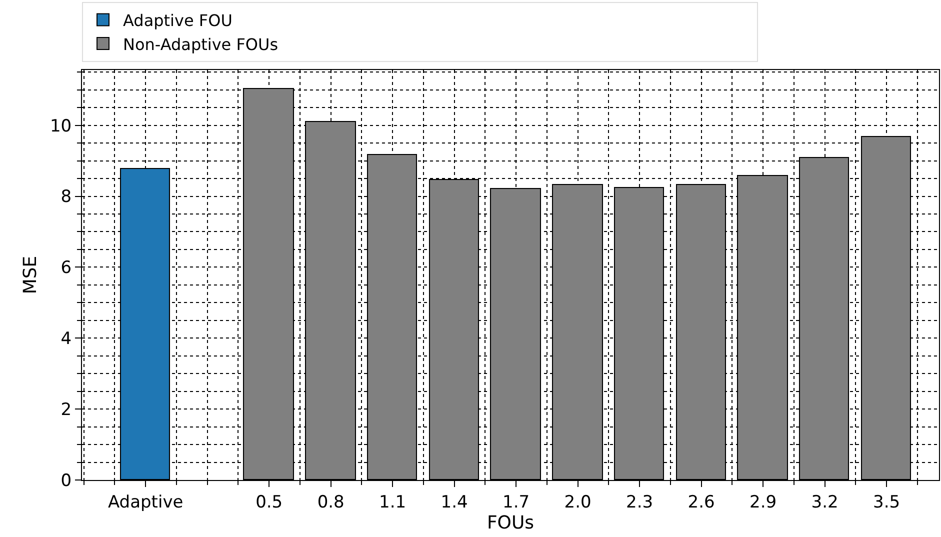  Describe the element at coordinates (701, 502) in the screenshot. I see `x-tick-label: 2.6` at that location.